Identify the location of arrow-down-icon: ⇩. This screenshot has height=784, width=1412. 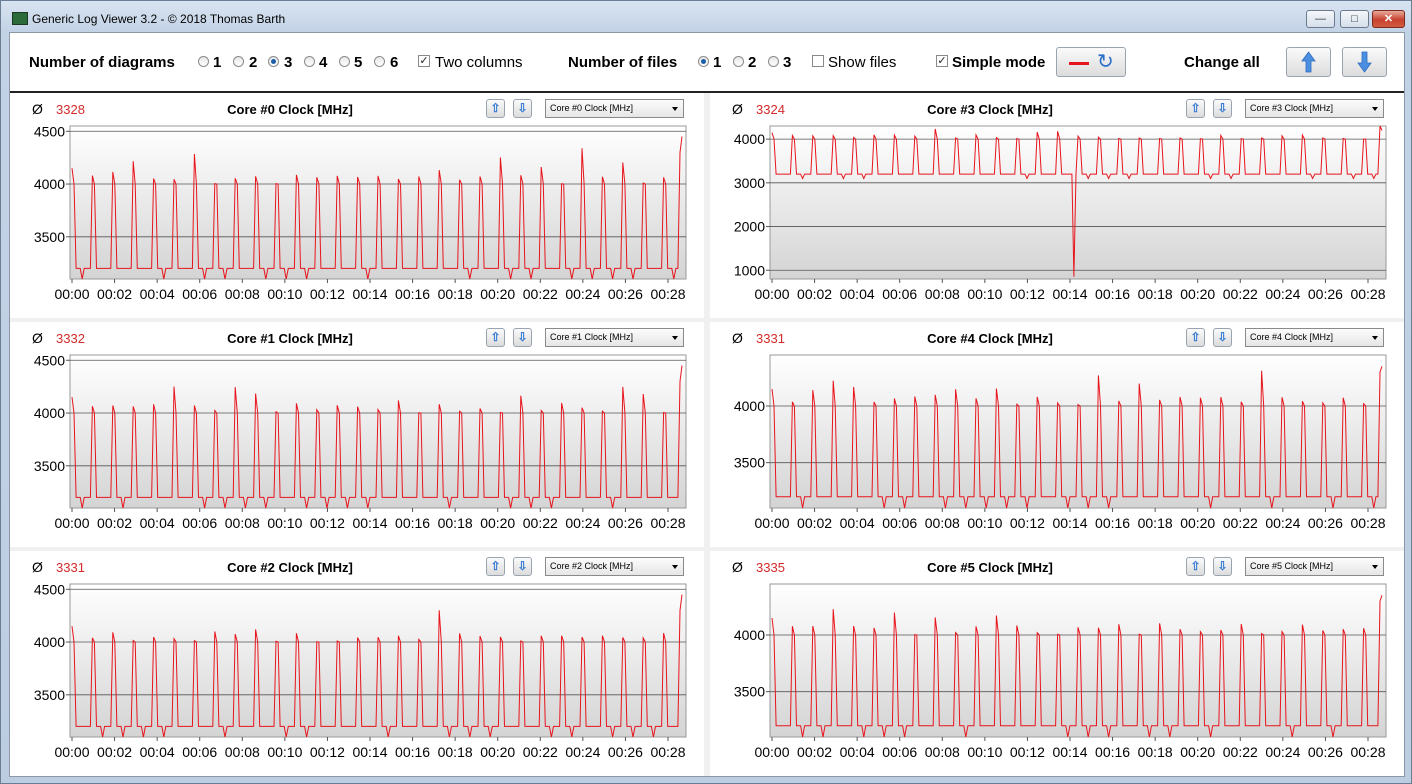
(522, 566).